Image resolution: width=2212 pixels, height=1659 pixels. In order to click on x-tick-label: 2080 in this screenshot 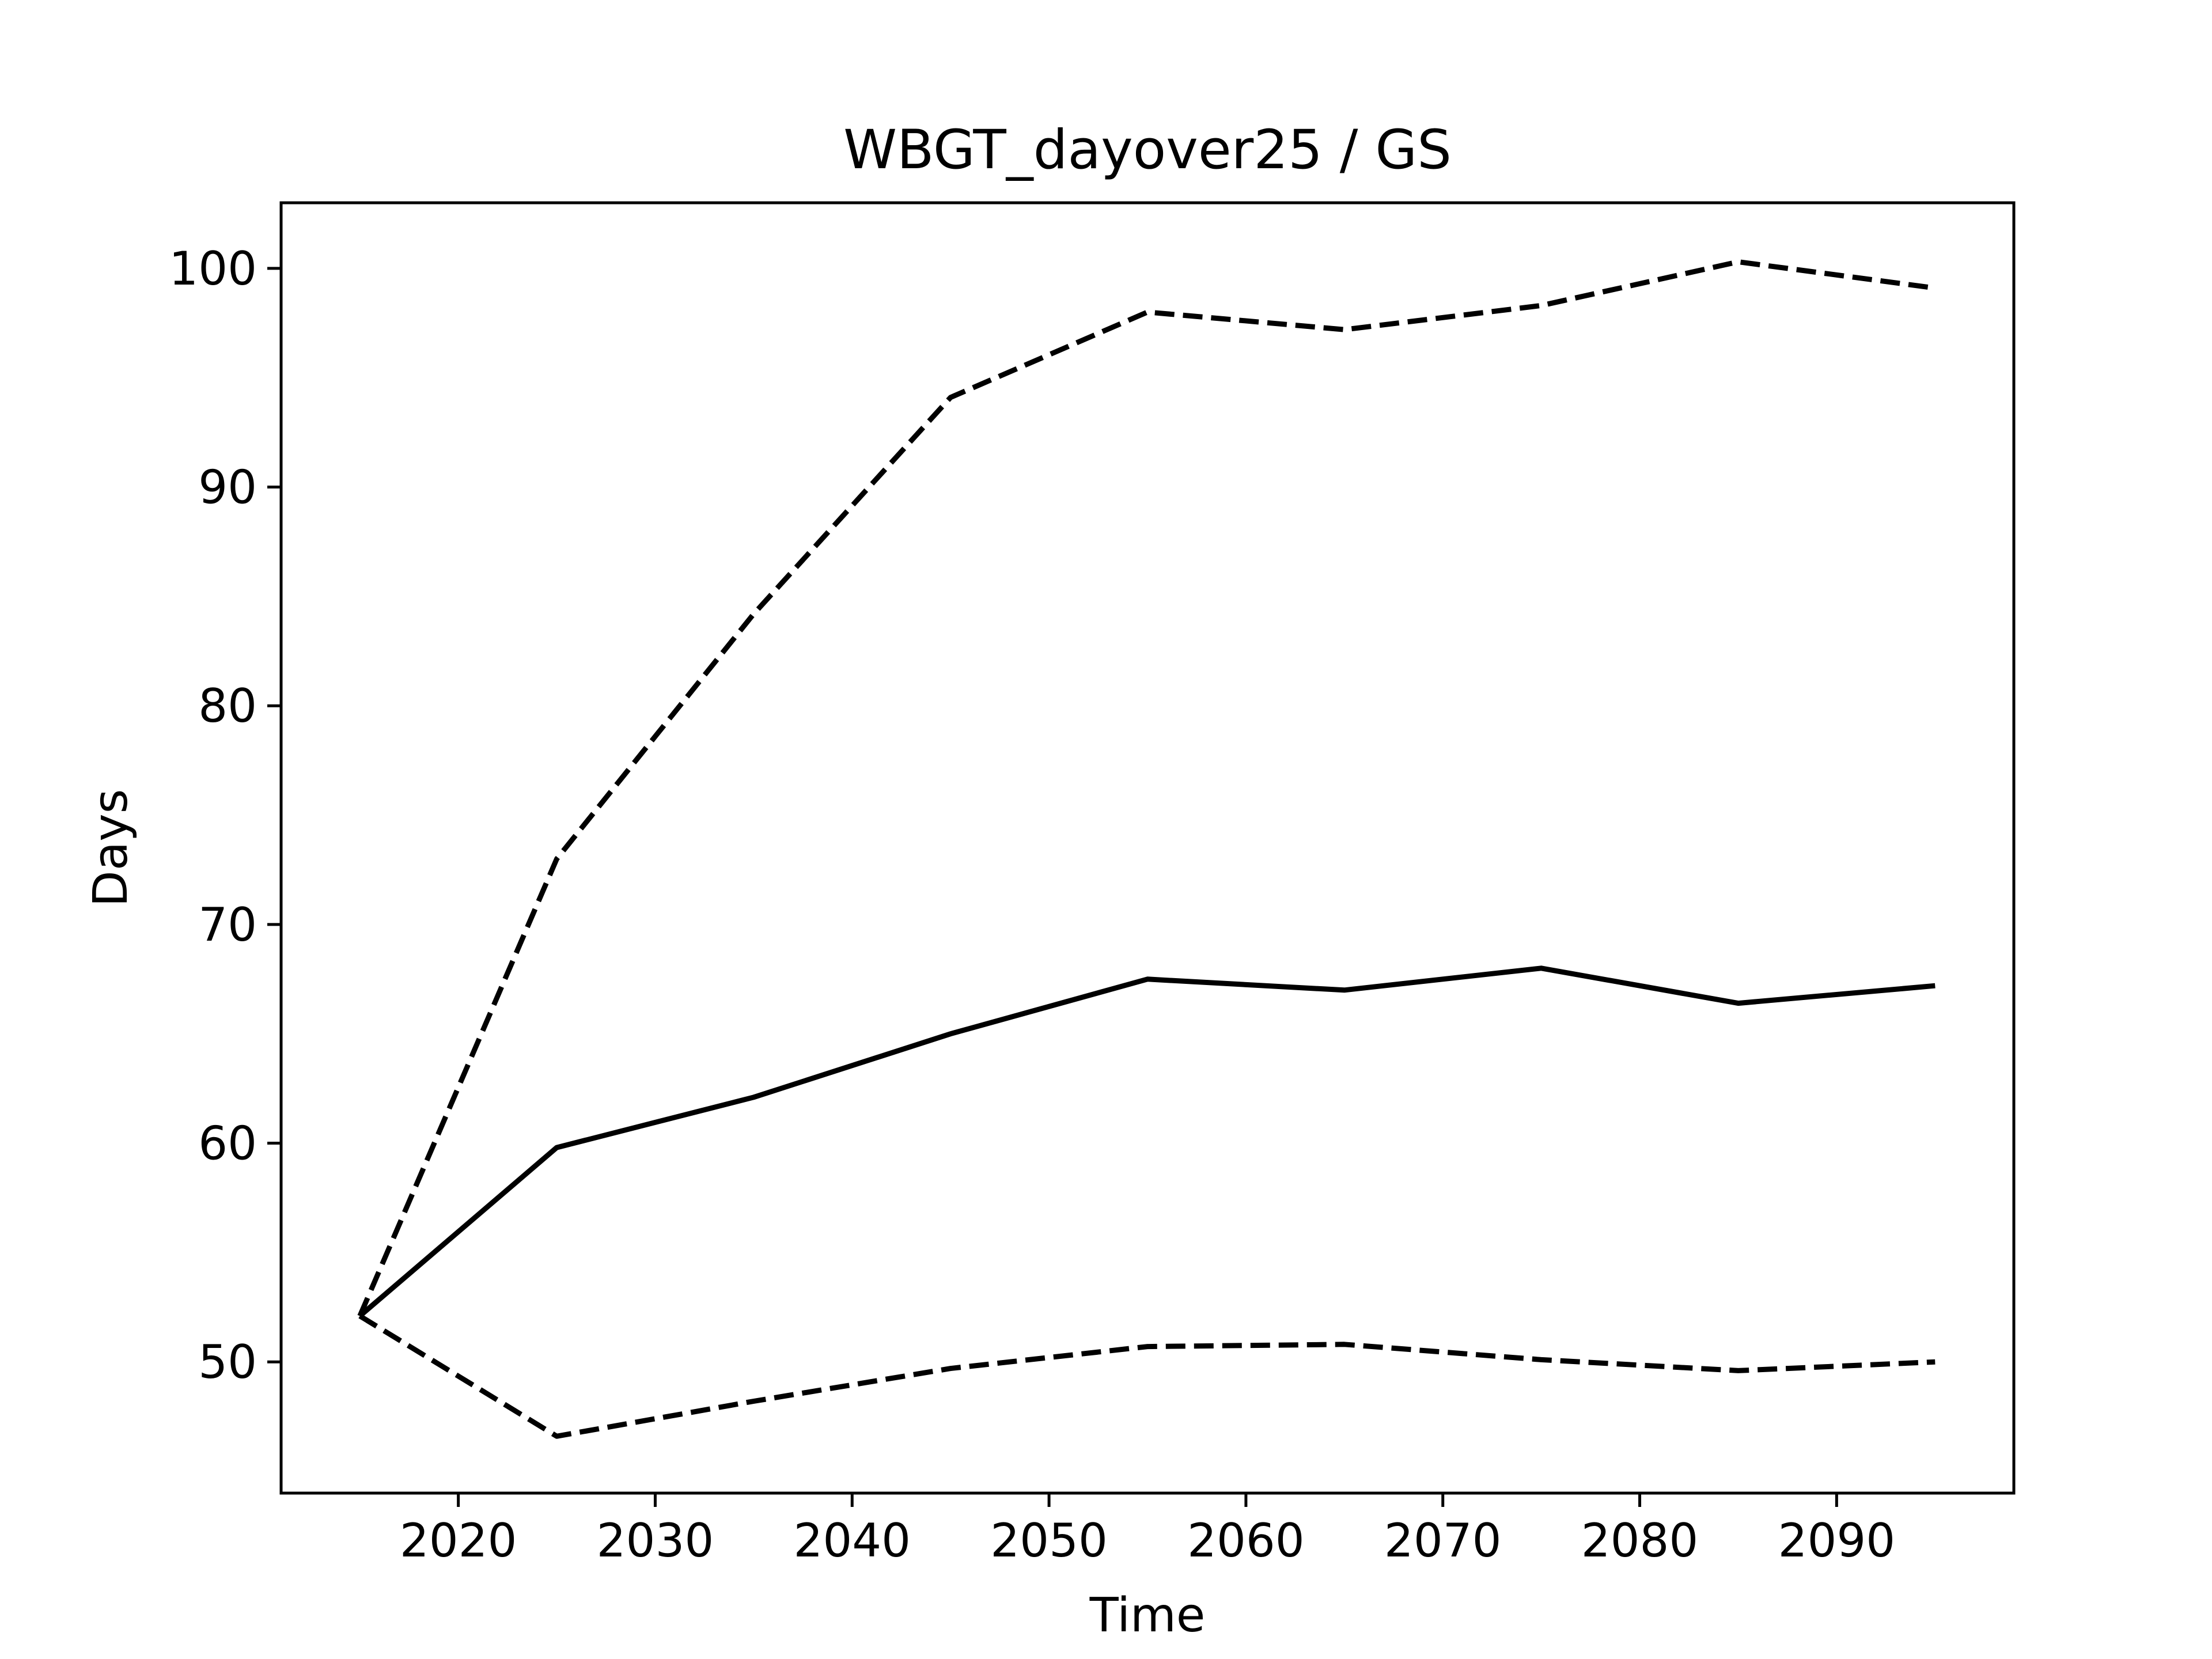, I will do `click(1640, 1540)`.